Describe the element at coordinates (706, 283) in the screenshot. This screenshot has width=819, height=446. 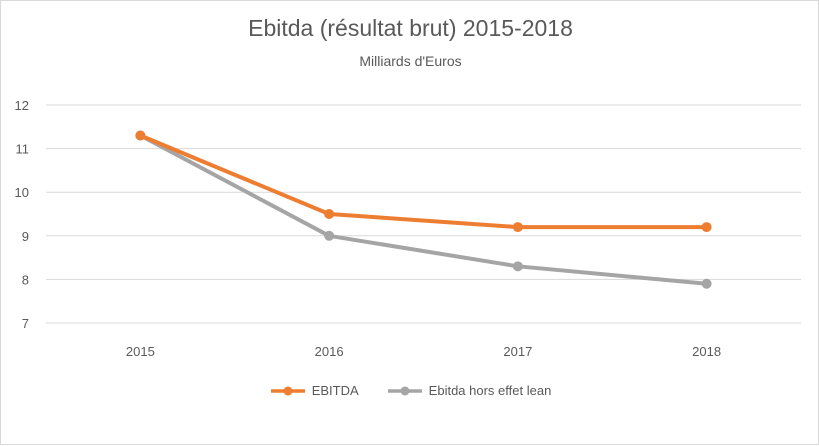
I see `data-point-ebitda-hors-effet-lean-2018` at that location.